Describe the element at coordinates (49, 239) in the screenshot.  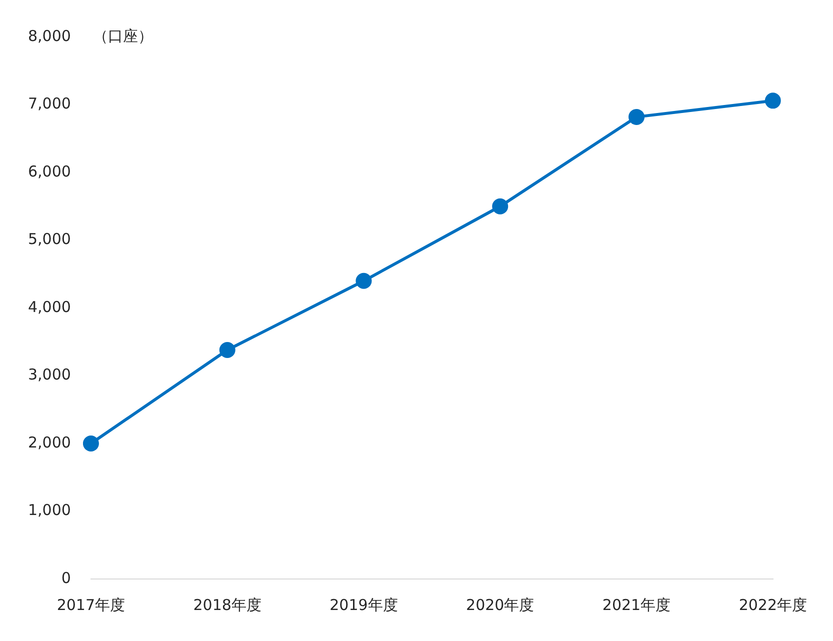
I see `y-tick-label: 5,000` at that location.